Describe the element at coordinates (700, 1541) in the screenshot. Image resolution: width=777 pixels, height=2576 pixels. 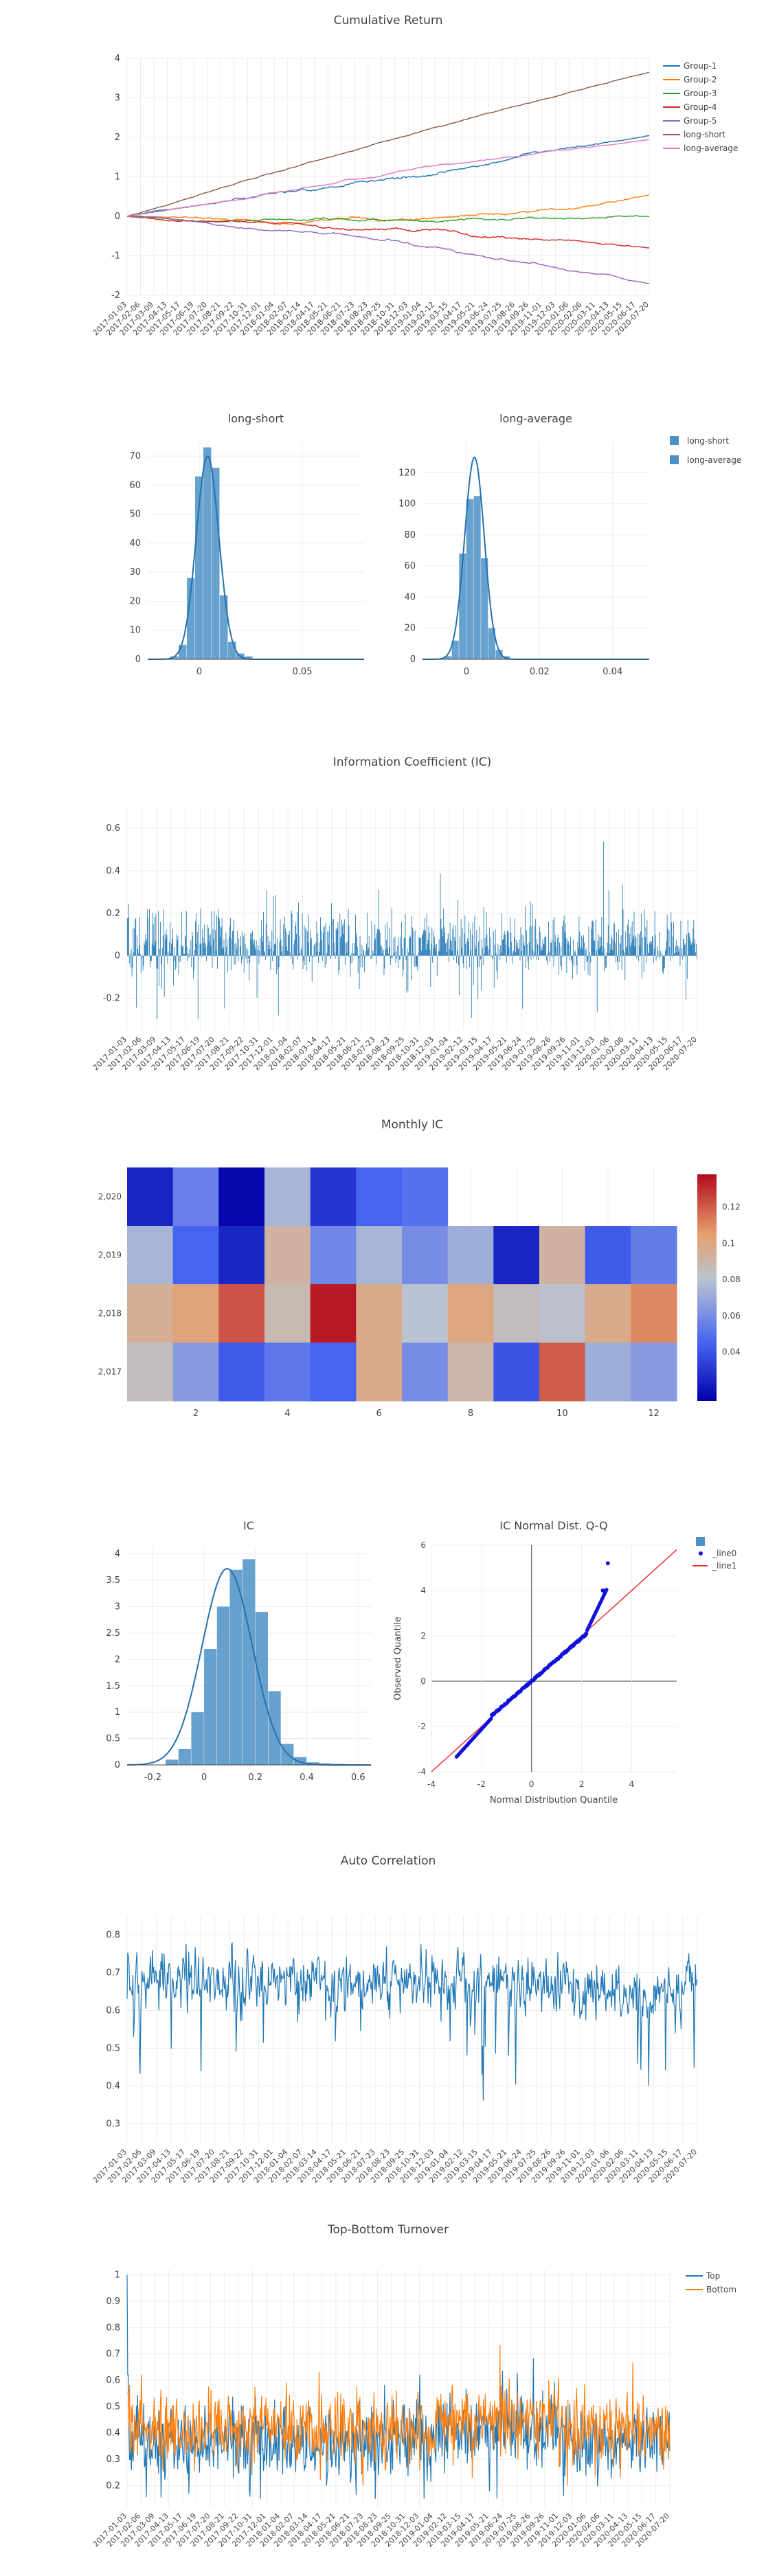
I see `legend-swatch` at that location.